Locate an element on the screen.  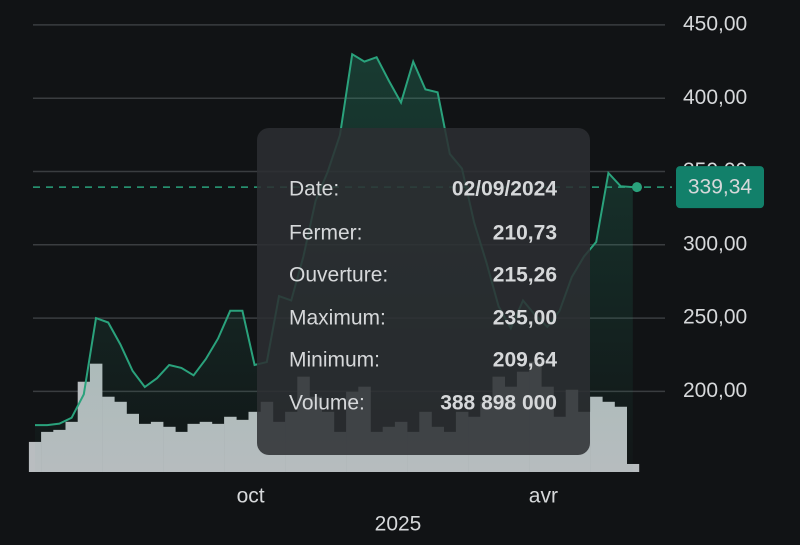
tooltip-label: Date: is located at coordinates (314, 189).